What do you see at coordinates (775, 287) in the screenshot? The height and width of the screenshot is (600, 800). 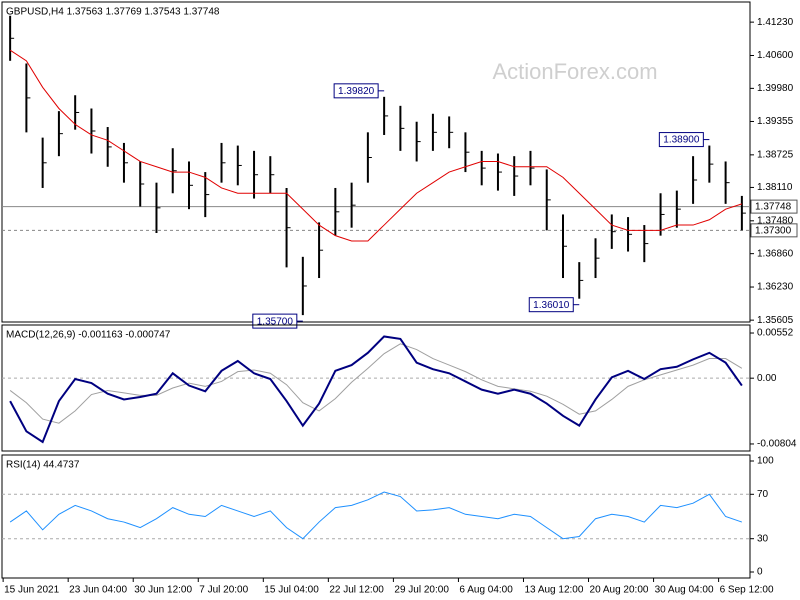 I see `y-tick-label: 1.36230` at bounding box center [775, 287].